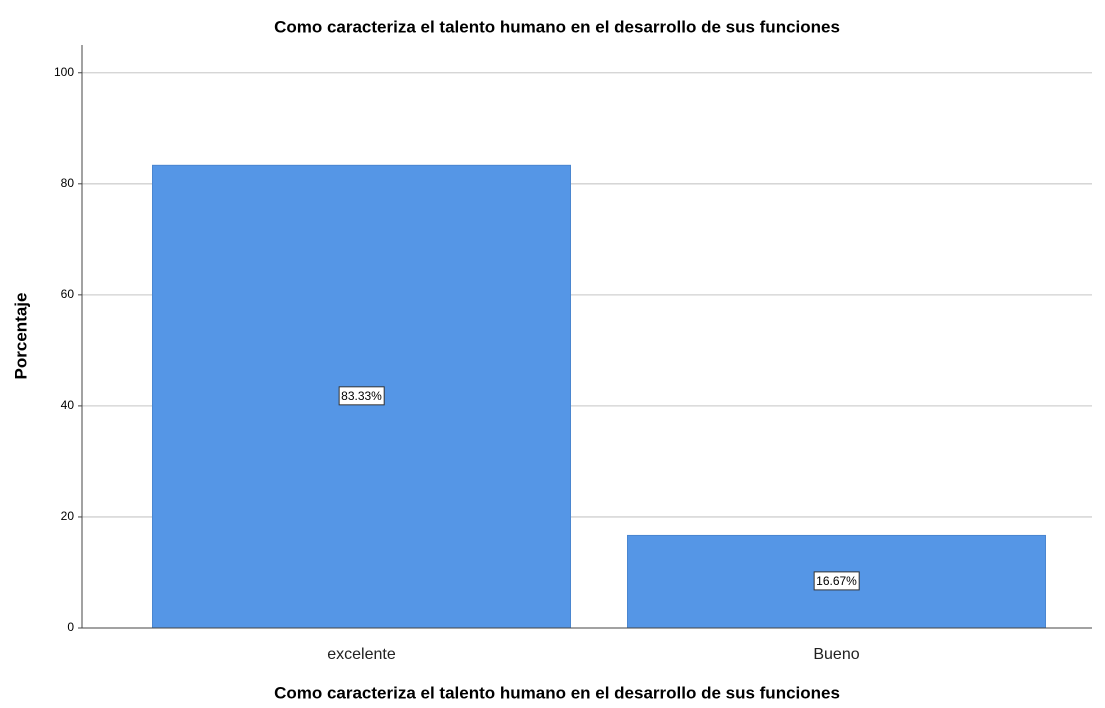  Describe the element at coordinates (64, 72) in the screenshot. I see `y-tick-label: 100` at that location.